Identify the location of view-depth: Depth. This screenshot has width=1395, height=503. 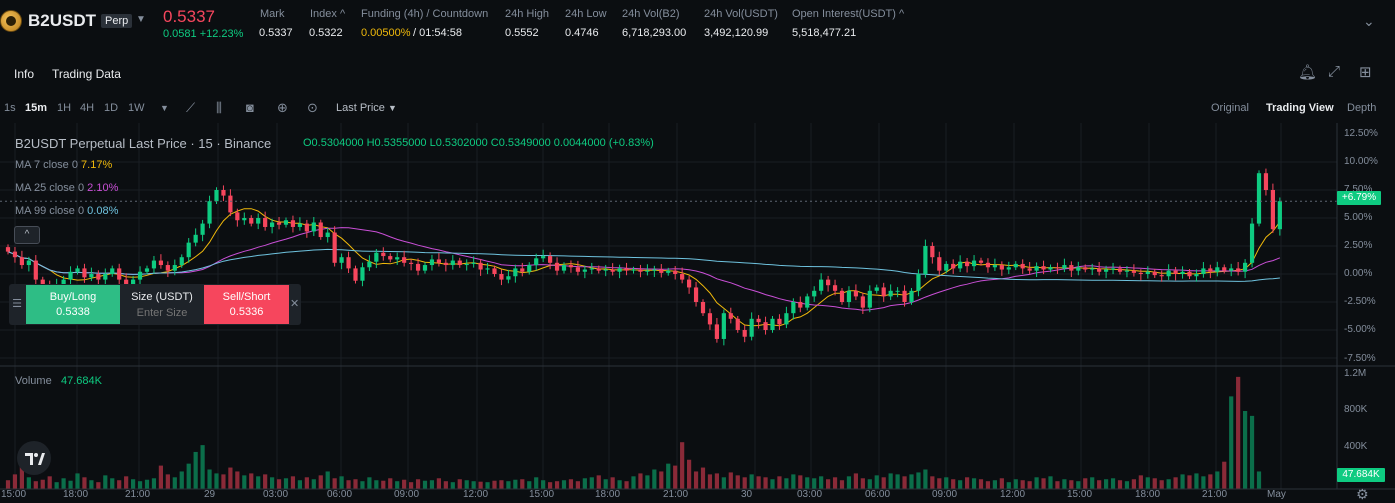
(1362, 108).